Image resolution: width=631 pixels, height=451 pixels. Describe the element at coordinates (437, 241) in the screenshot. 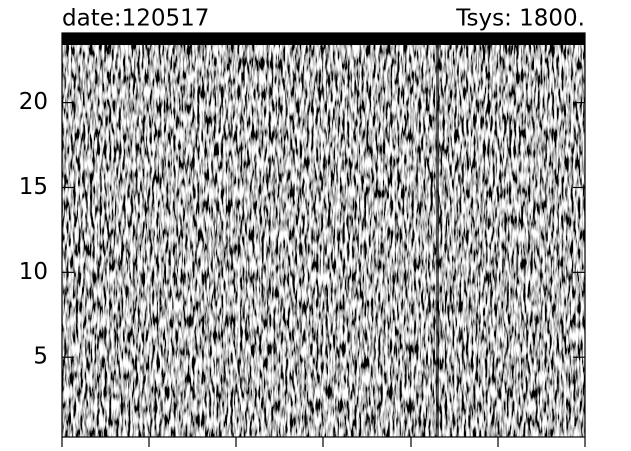

I see `dark-channel` at that location.